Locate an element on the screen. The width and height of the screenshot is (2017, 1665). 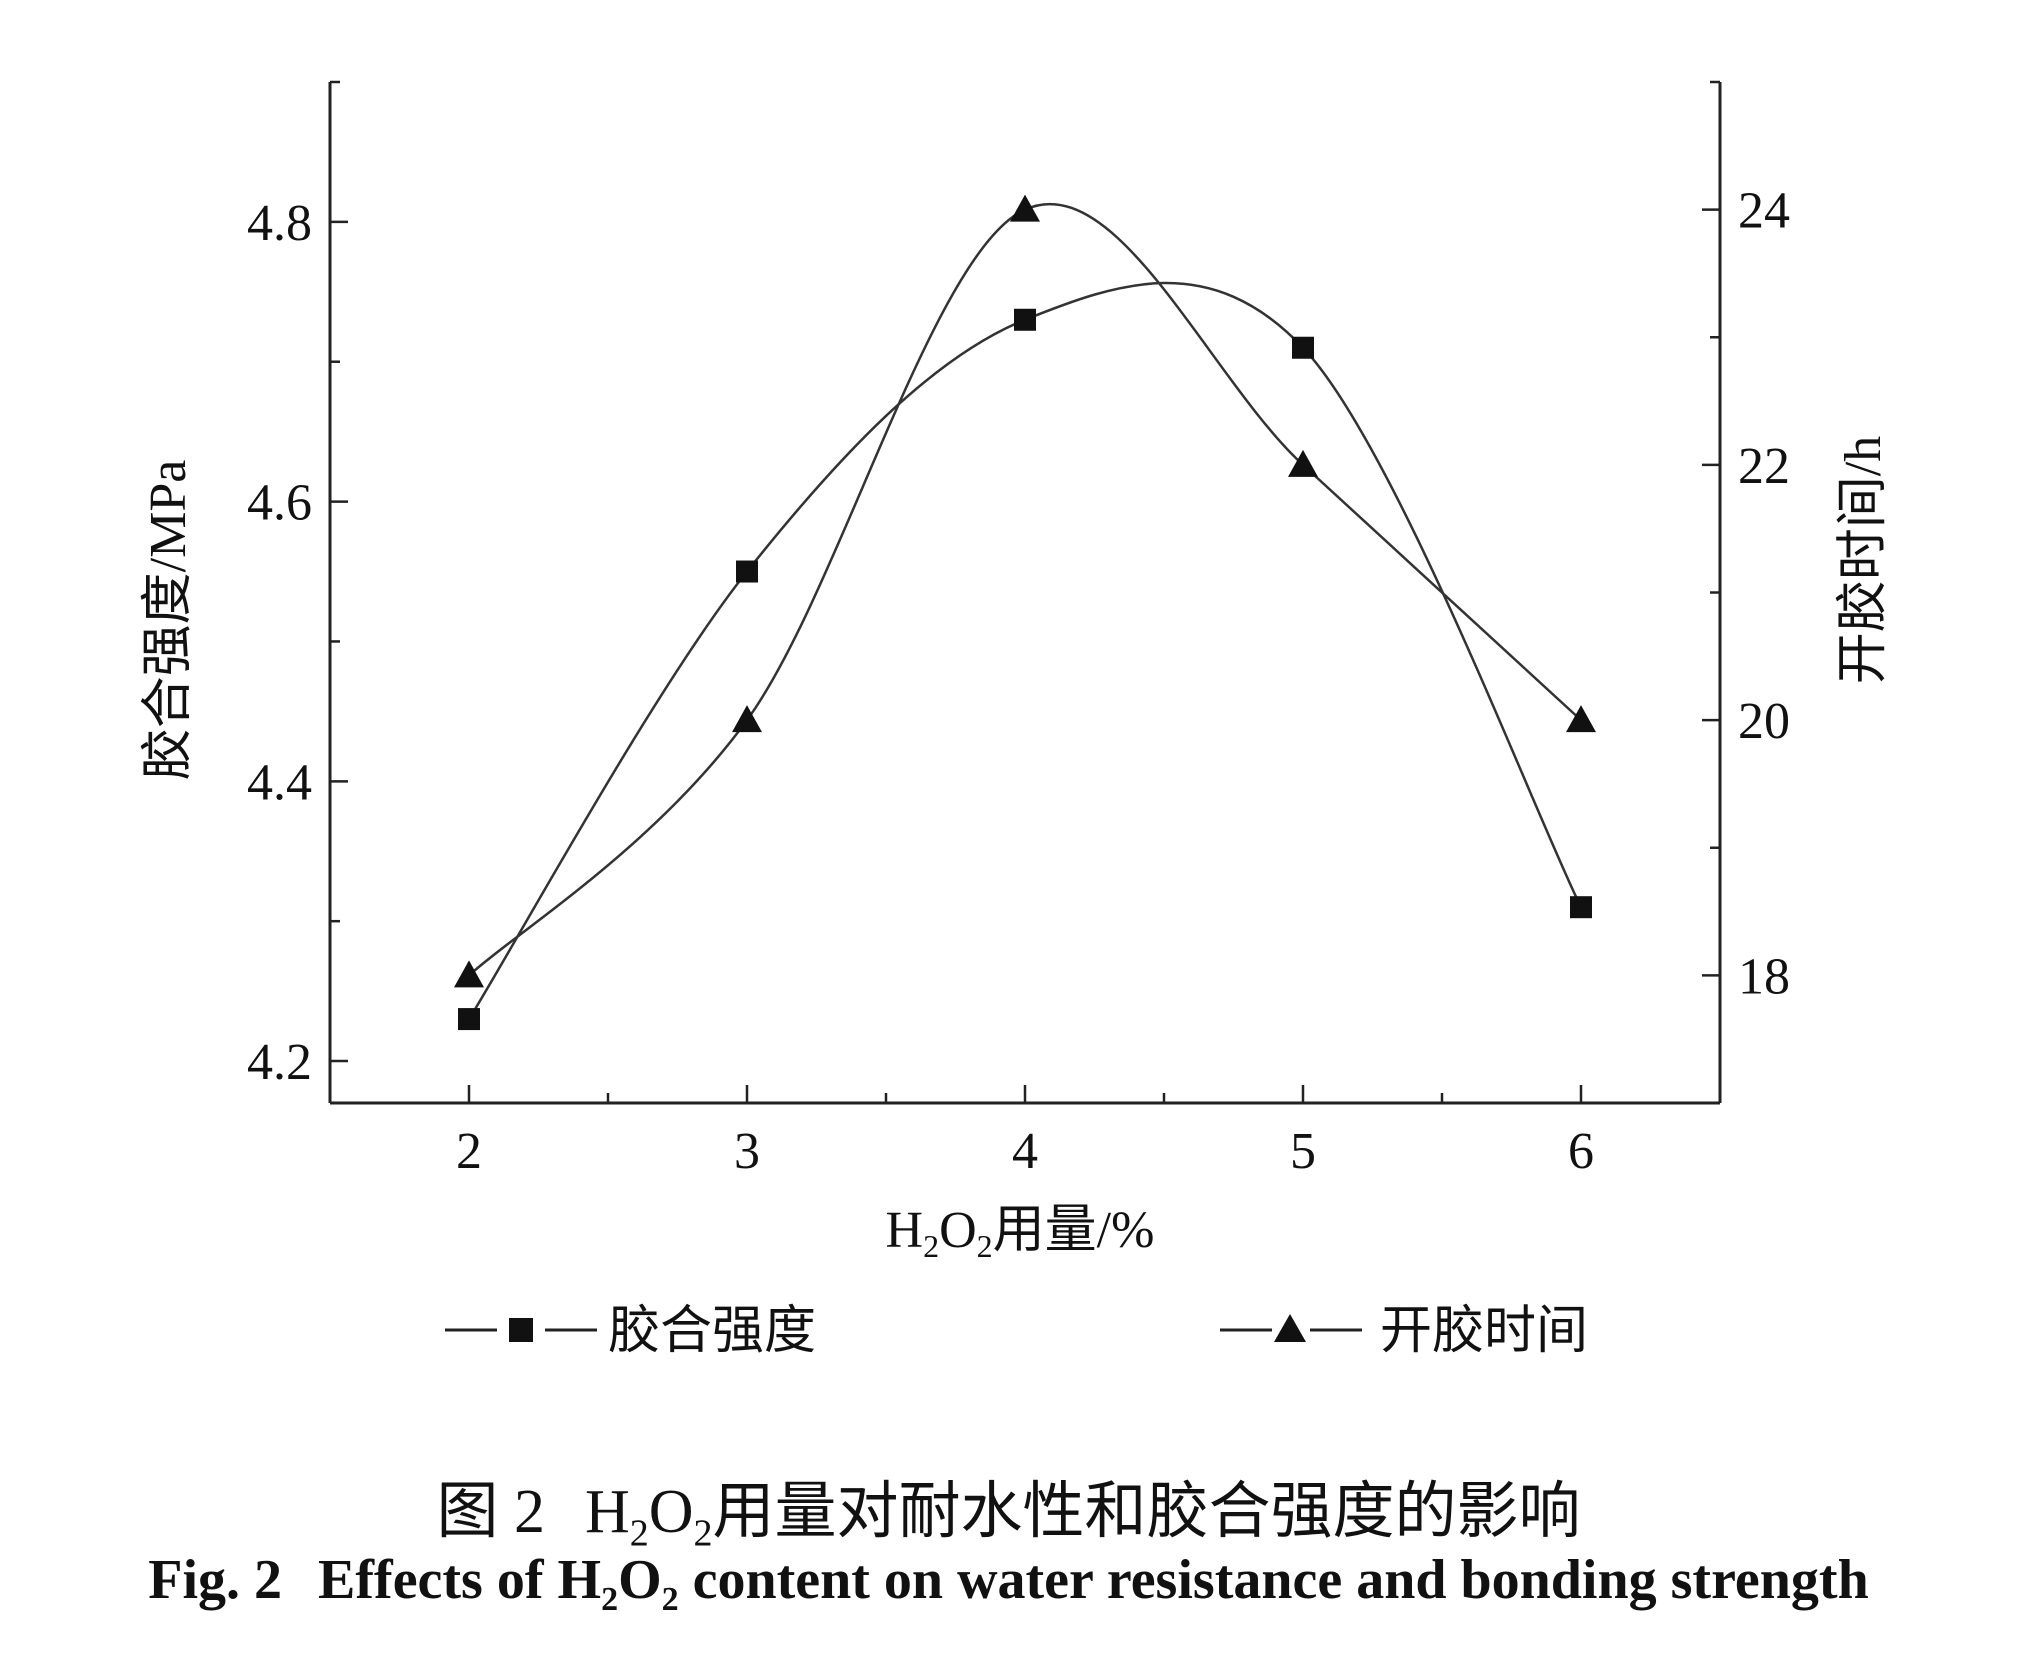
x-tick-label: 2 is located at coordinates (469, 1151).